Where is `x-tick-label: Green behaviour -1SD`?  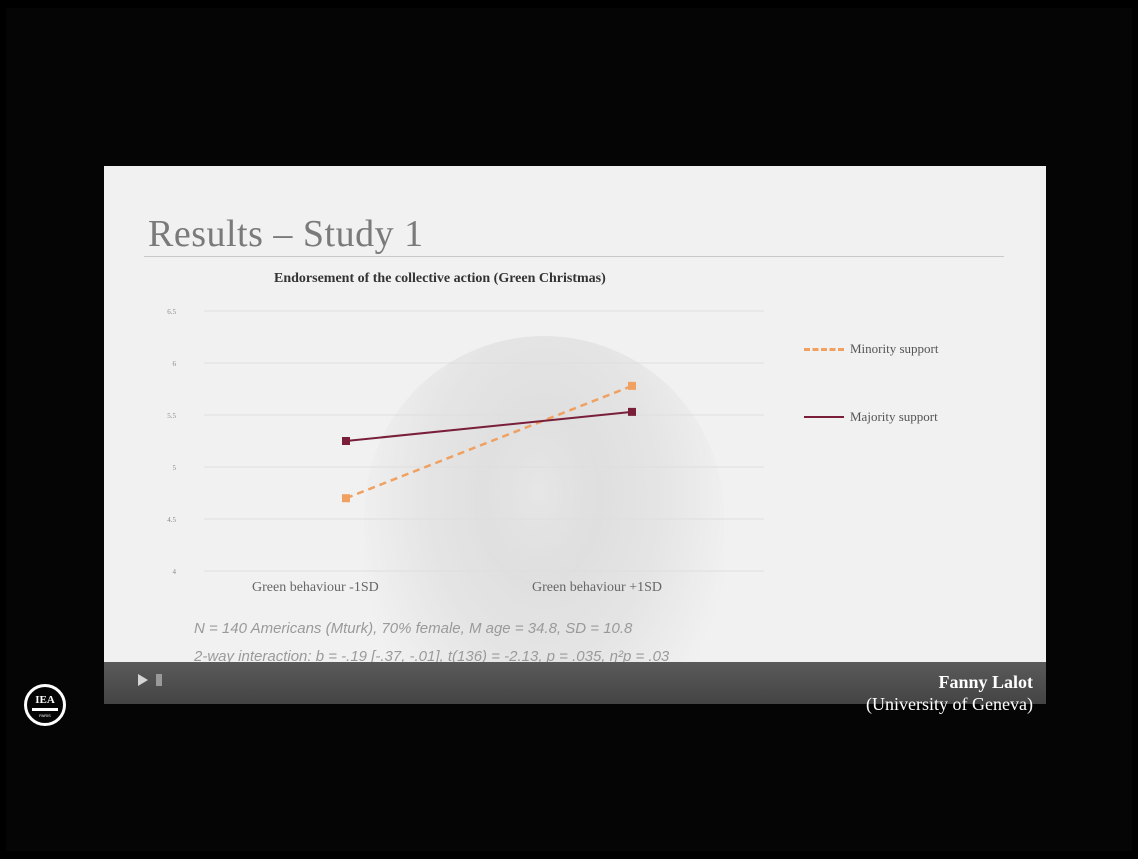
x-tick-label: Green behaviour -1SD is located at coordinates (315, 587).